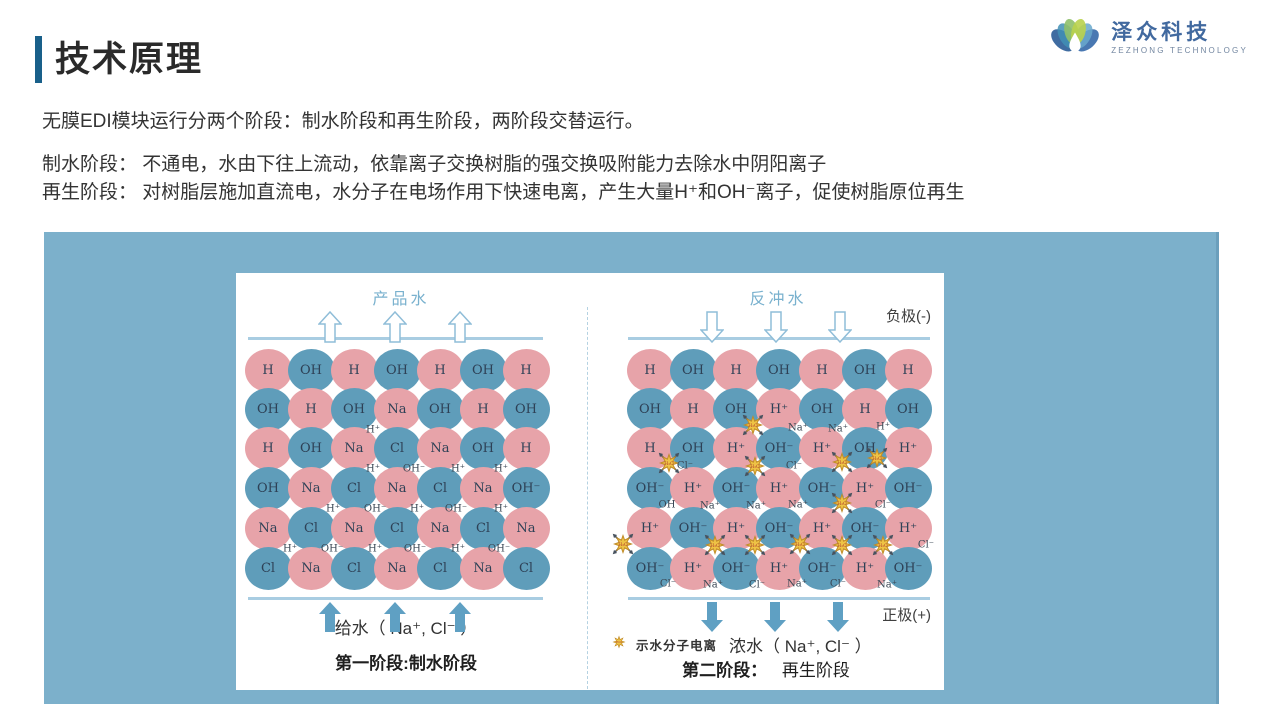  Describe the element at coordinates (725, 670) in the screenshot. I see `stage2-caption-bold: 第二阶段：` at that location.